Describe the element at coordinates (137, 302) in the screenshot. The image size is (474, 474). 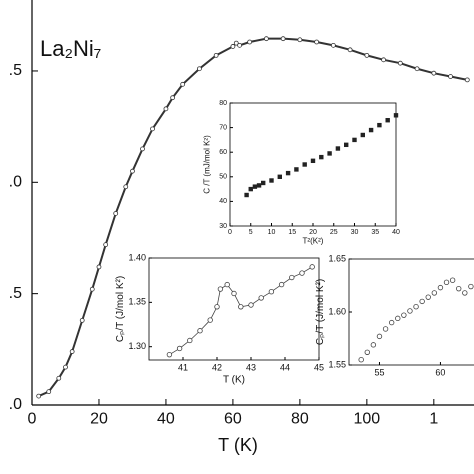
I see `y-tick-label: 1.35` at that location.